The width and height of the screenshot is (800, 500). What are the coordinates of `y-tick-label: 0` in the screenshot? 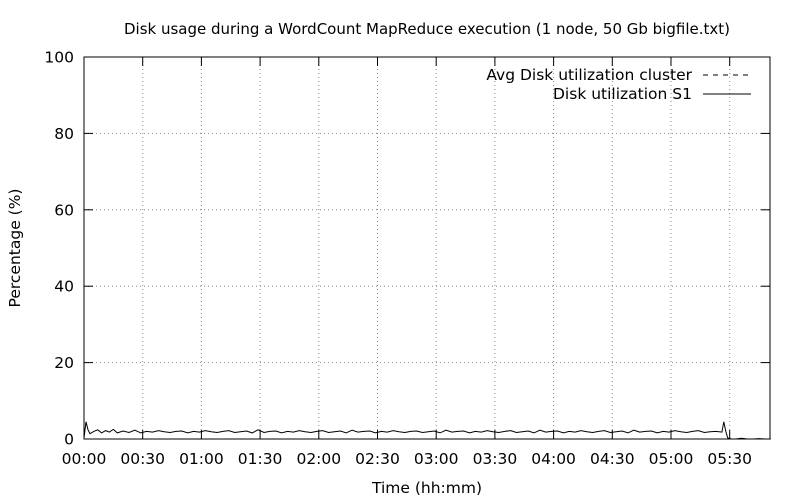 It's located at (69, 440).